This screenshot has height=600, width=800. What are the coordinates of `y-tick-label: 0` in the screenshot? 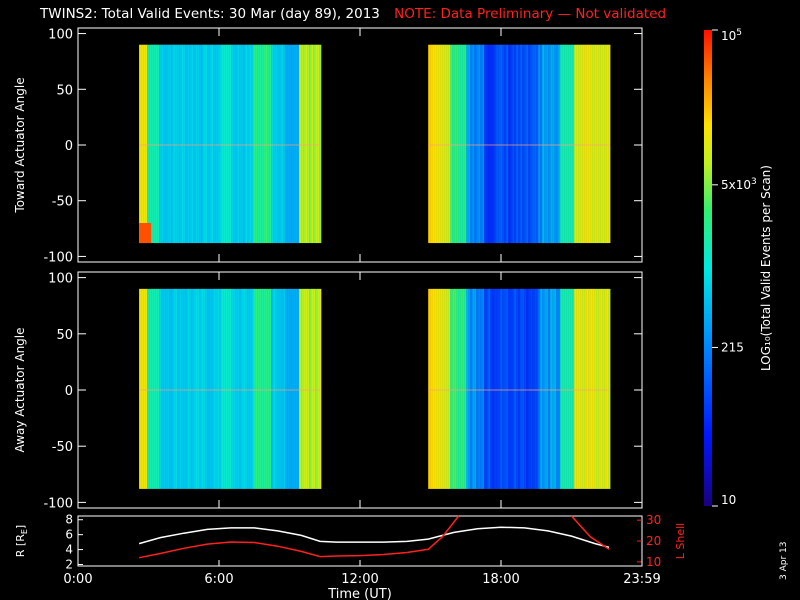 It's located at (69, 146).